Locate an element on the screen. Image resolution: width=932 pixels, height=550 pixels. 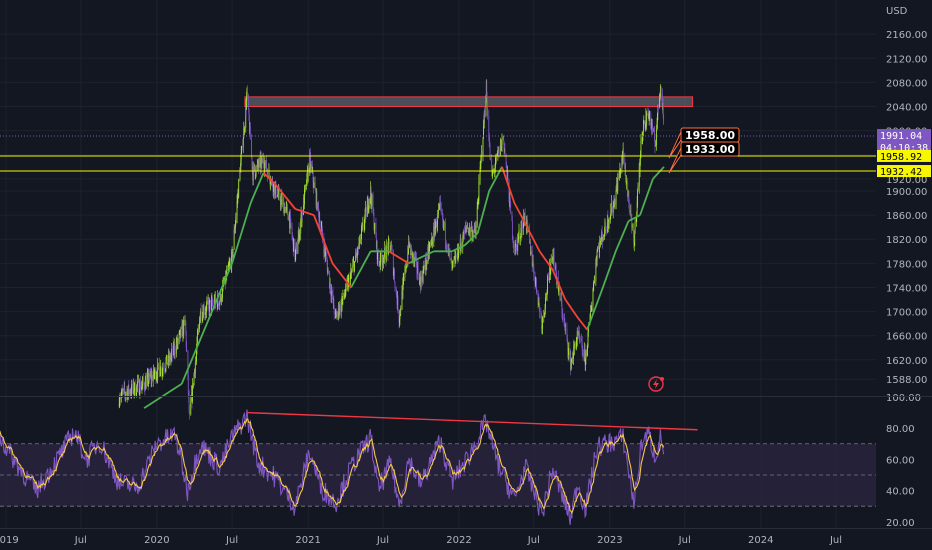
price-tags: 1991.04 04:10:38 1958.92 1932.42 is located at coordinates (904, 153).